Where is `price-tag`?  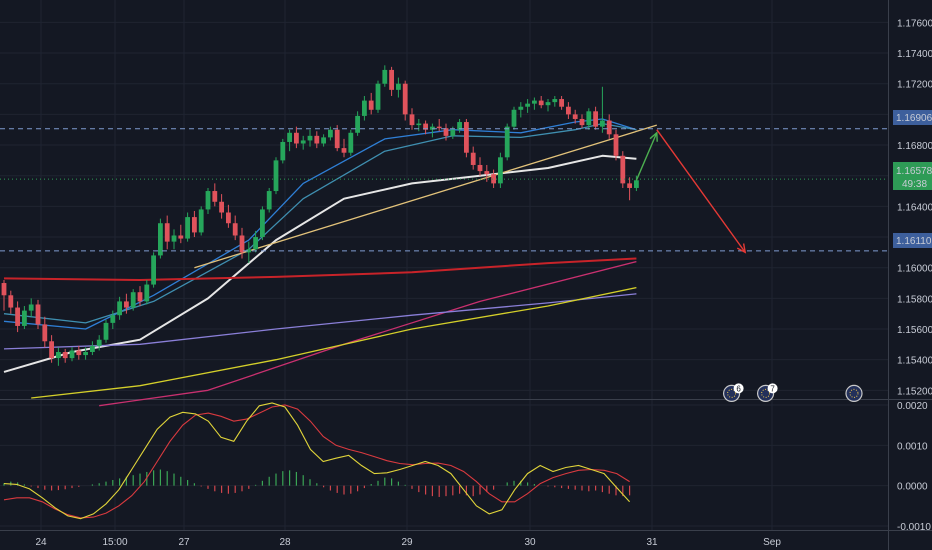
price-tag is located at coordinates (912, 176).